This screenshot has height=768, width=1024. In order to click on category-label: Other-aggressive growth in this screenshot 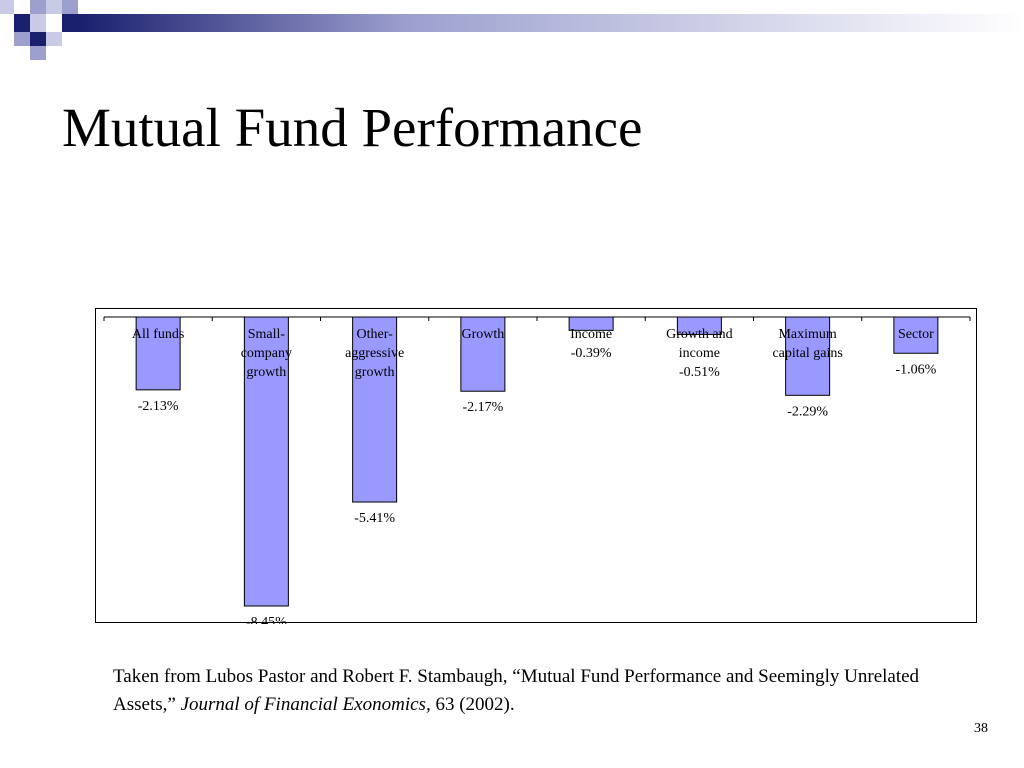, I will do `click(374, 353)`.